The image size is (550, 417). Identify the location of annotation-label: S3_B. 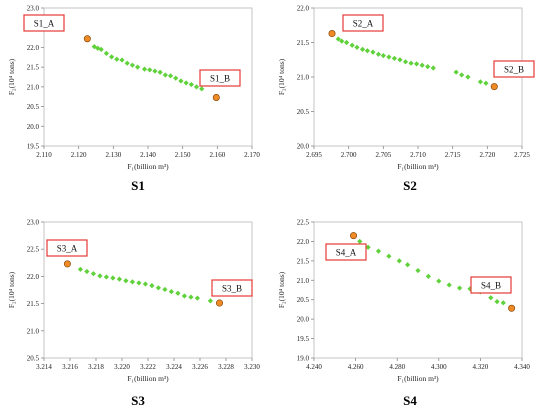
(232, 289).